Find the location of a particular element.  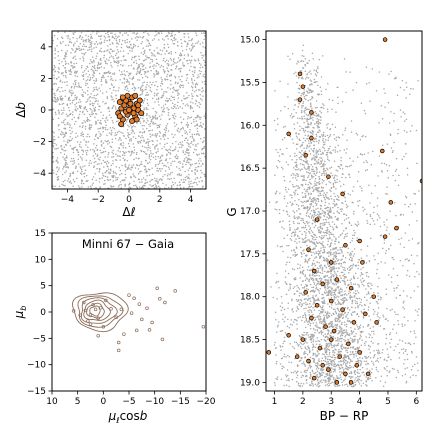

sky-member-star is located at coordinates (119, 102).